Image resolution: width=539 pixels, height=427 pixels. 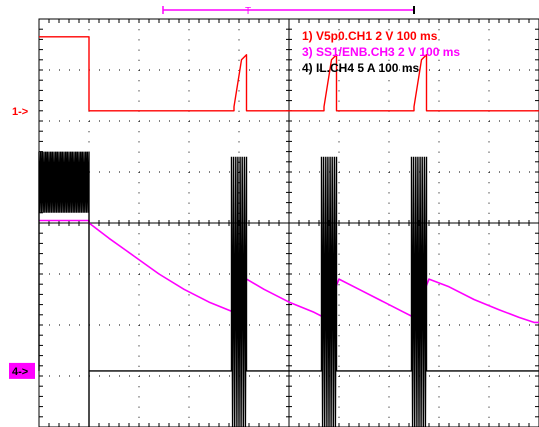 I want to click on channel-marker-label-ch4: 4->, so click(x=20, y=372).